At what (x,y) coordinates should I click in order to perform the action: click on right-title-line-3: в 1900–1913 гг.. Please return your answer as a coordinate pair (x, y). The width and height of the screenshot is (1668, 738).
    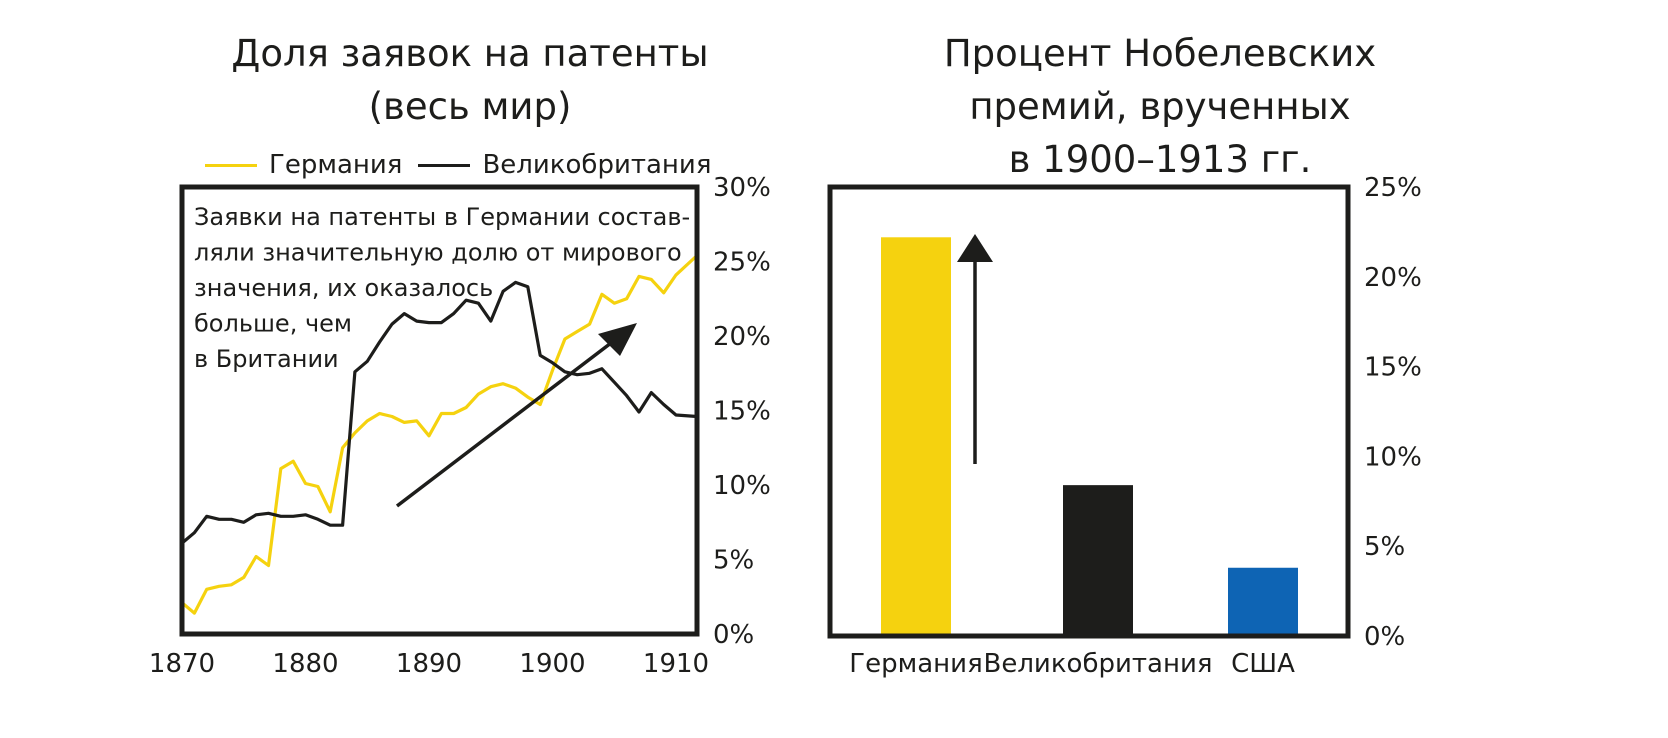
    Looking at the image, I should click on (1160, 159).